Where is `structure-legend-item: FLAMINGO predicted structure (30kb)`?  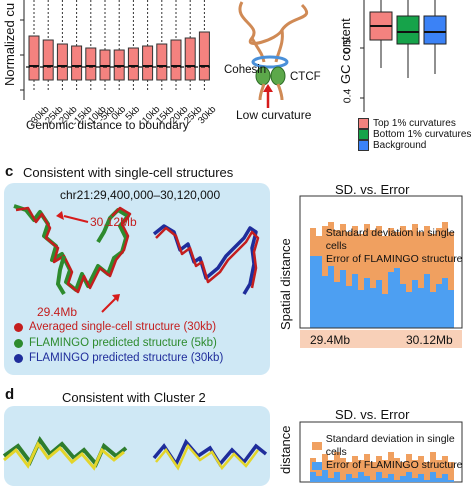 structure-legend-item: FLAMINGO predicted structure (30kb) is located at coordinates (118, 359).